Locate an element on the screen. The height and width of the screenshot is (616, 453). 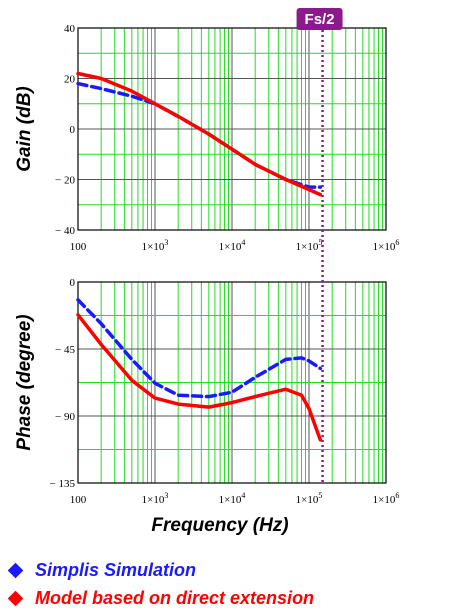
y-tick-label: − 90 is located at coordinates (65, 417).